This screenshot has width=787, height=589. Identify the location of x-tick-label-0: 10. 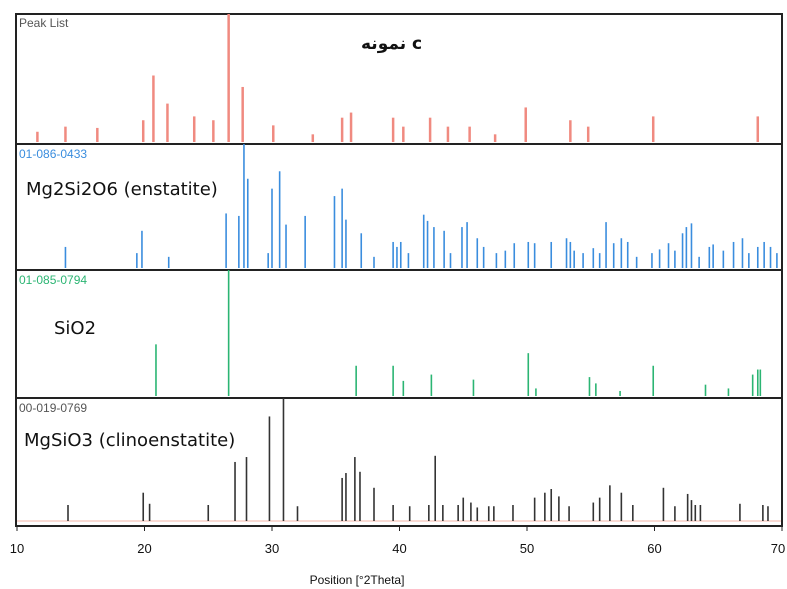
(17, 548).